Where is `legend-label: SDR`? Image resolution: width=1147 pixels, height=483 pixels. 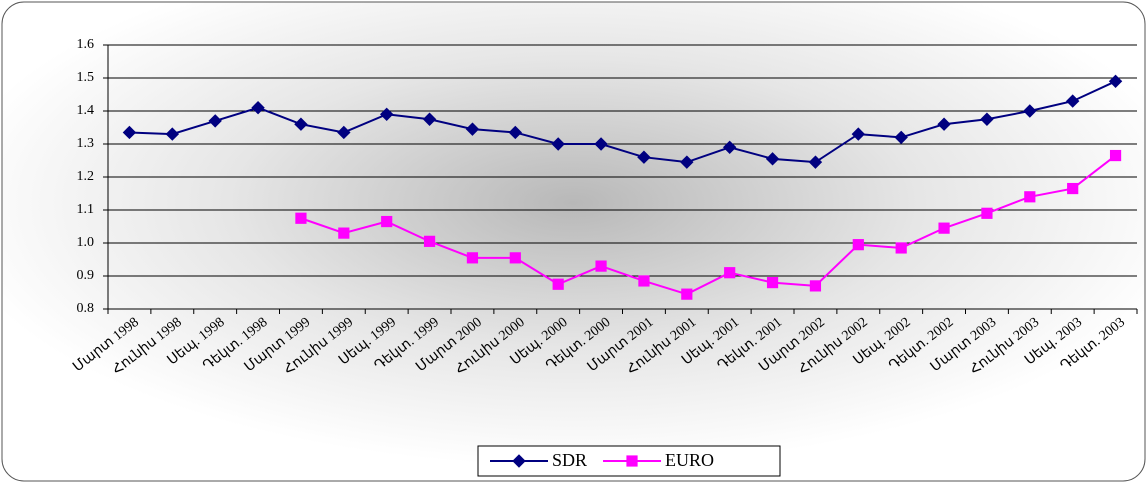 legend-label: SDR is located at coordinates (569, 460).